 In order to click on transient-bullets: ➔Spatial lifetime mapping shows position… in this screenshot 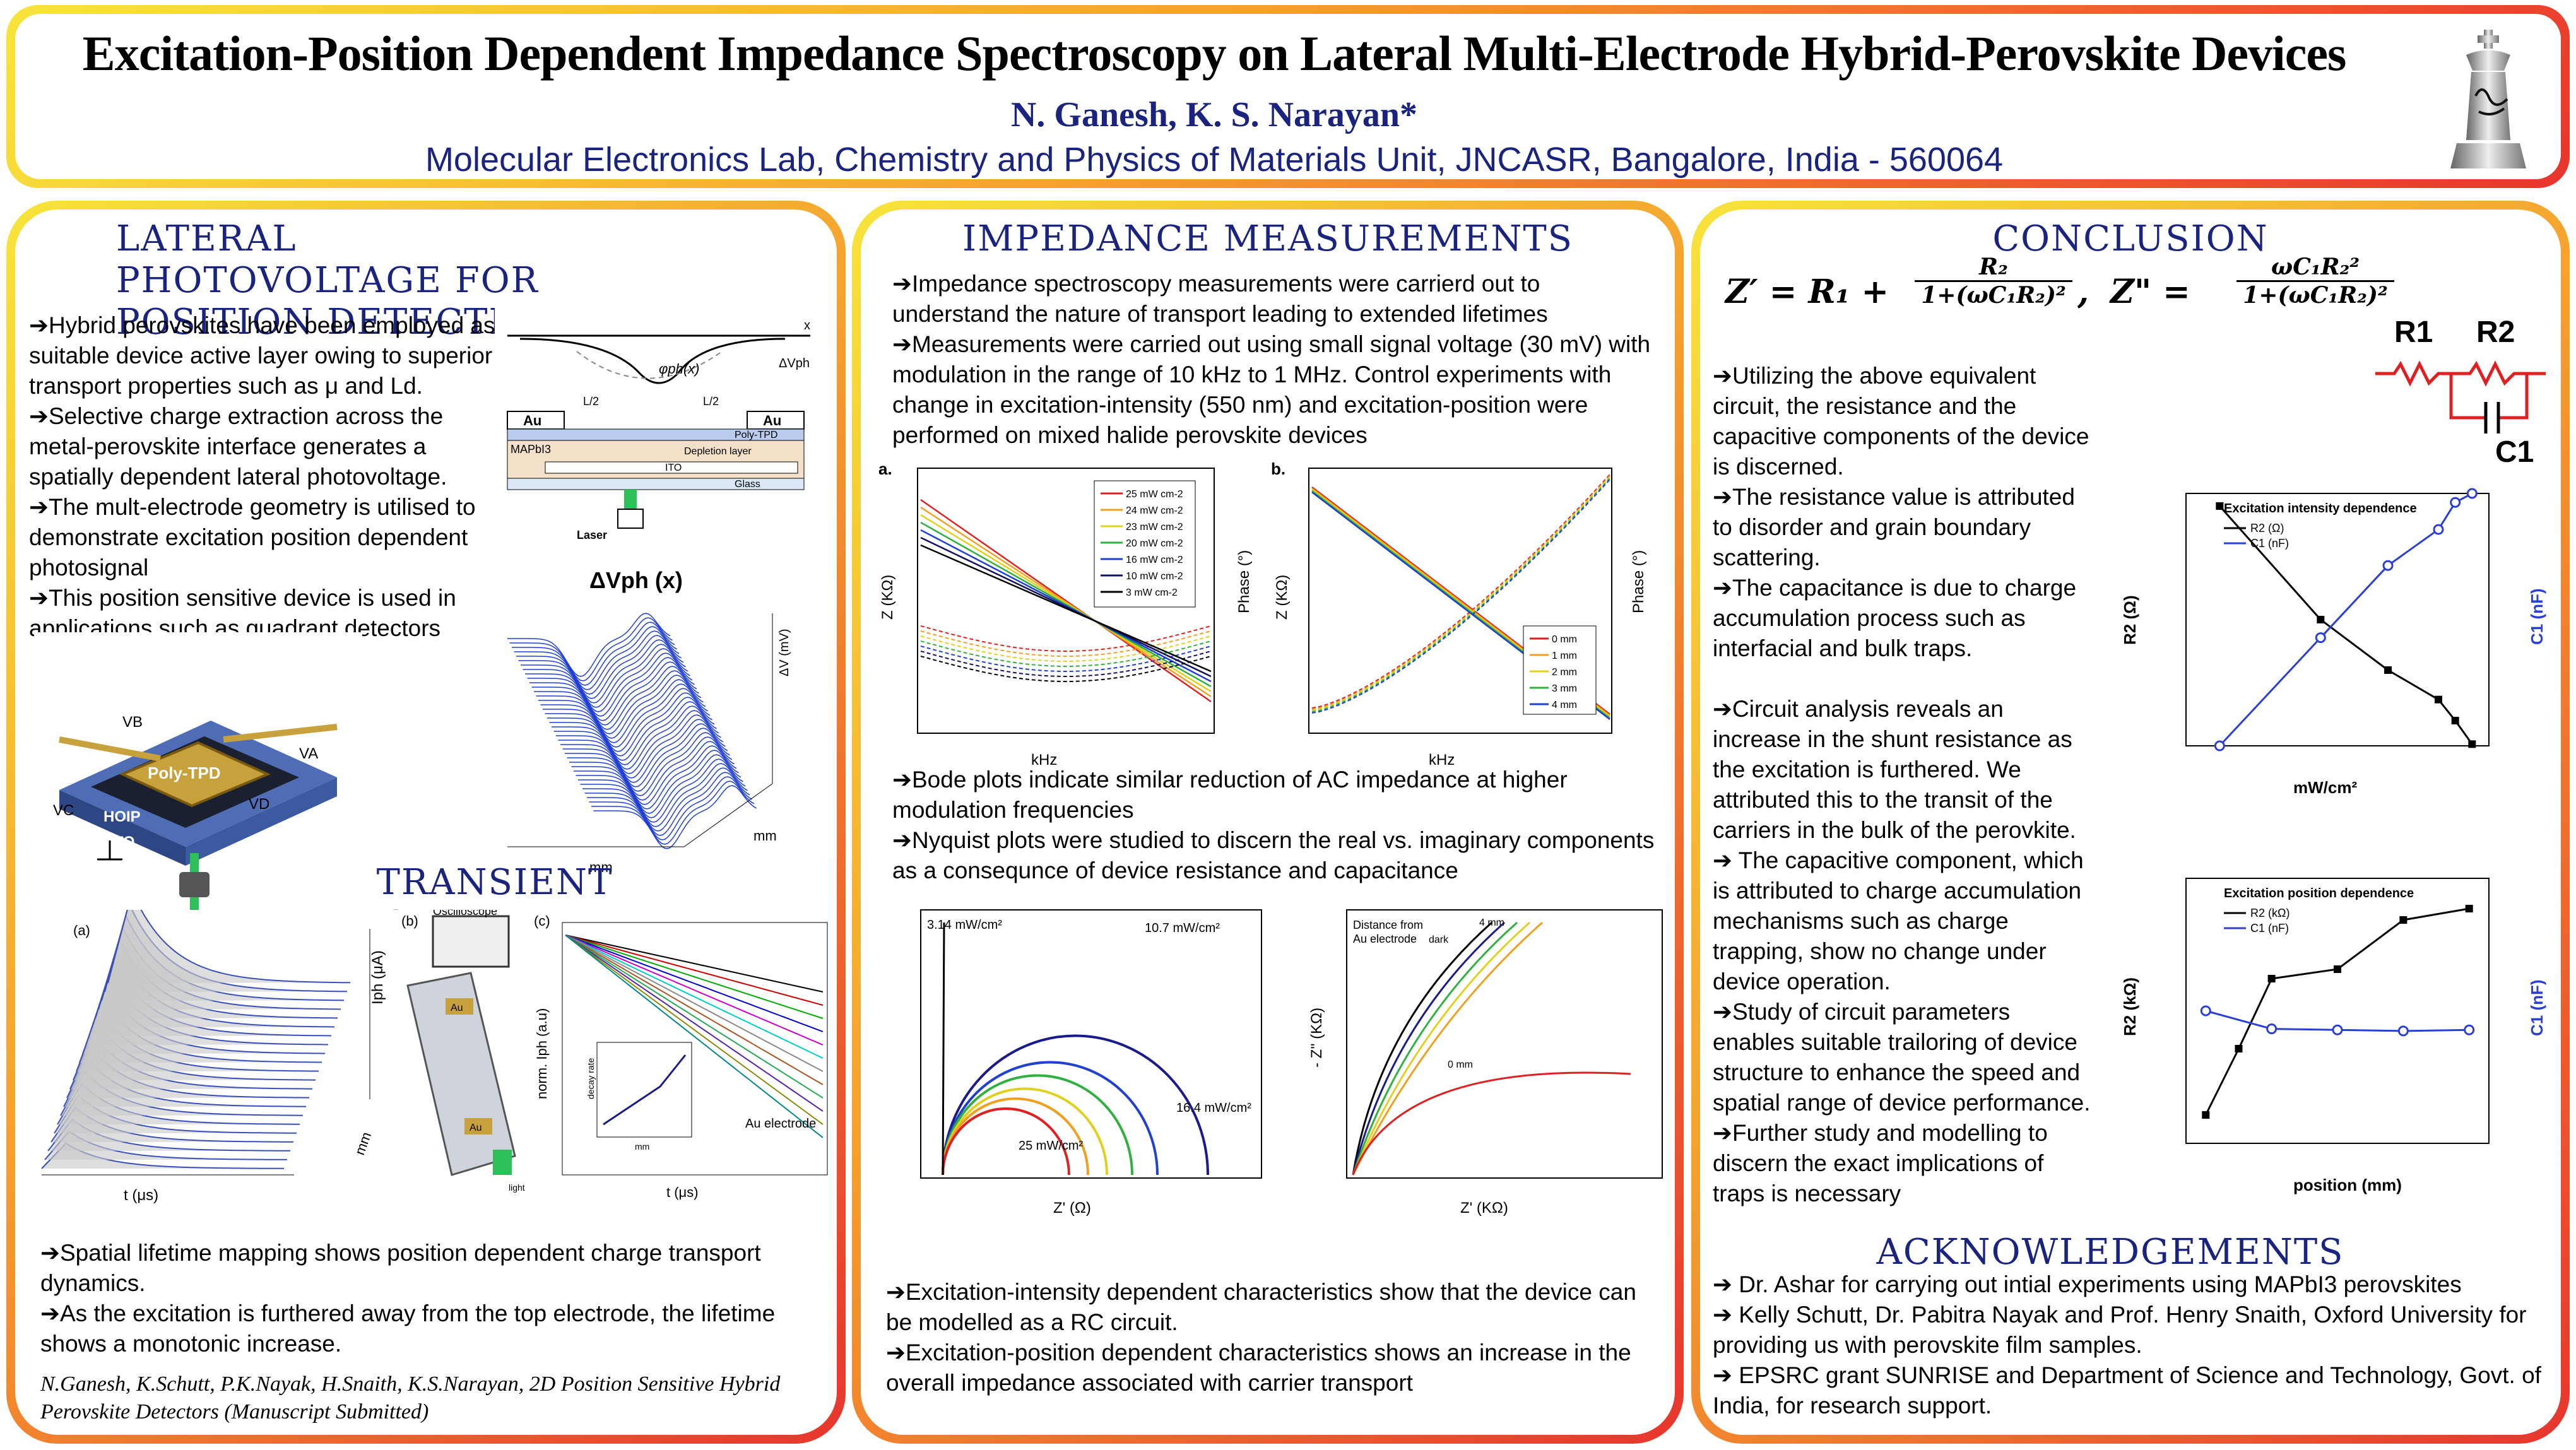, I will do `click(431, 1298)`.